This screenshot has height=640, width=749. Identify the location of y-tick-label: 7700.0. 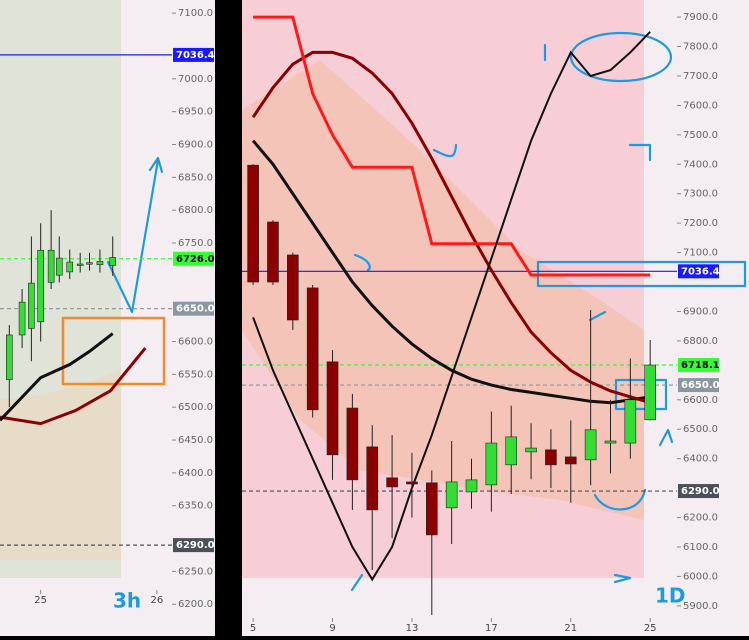
(700, 76).